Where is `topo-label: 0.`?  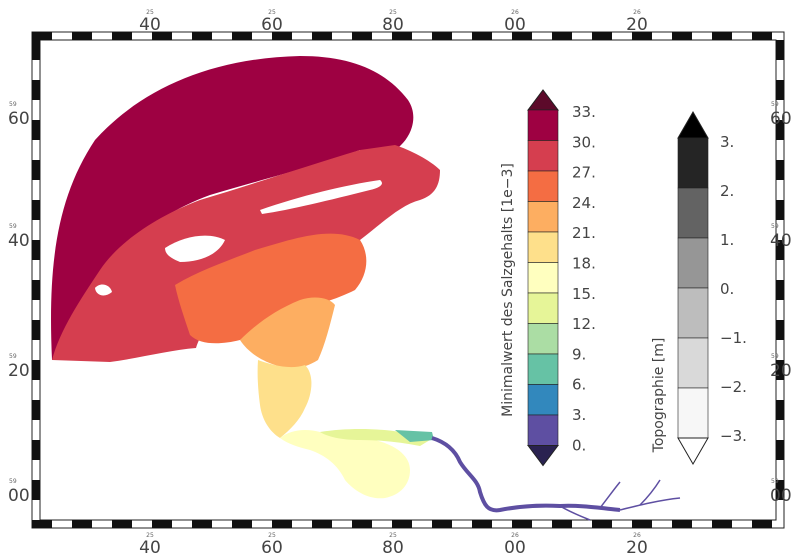
topo-label: 0. is located at coordinates (727, 289).